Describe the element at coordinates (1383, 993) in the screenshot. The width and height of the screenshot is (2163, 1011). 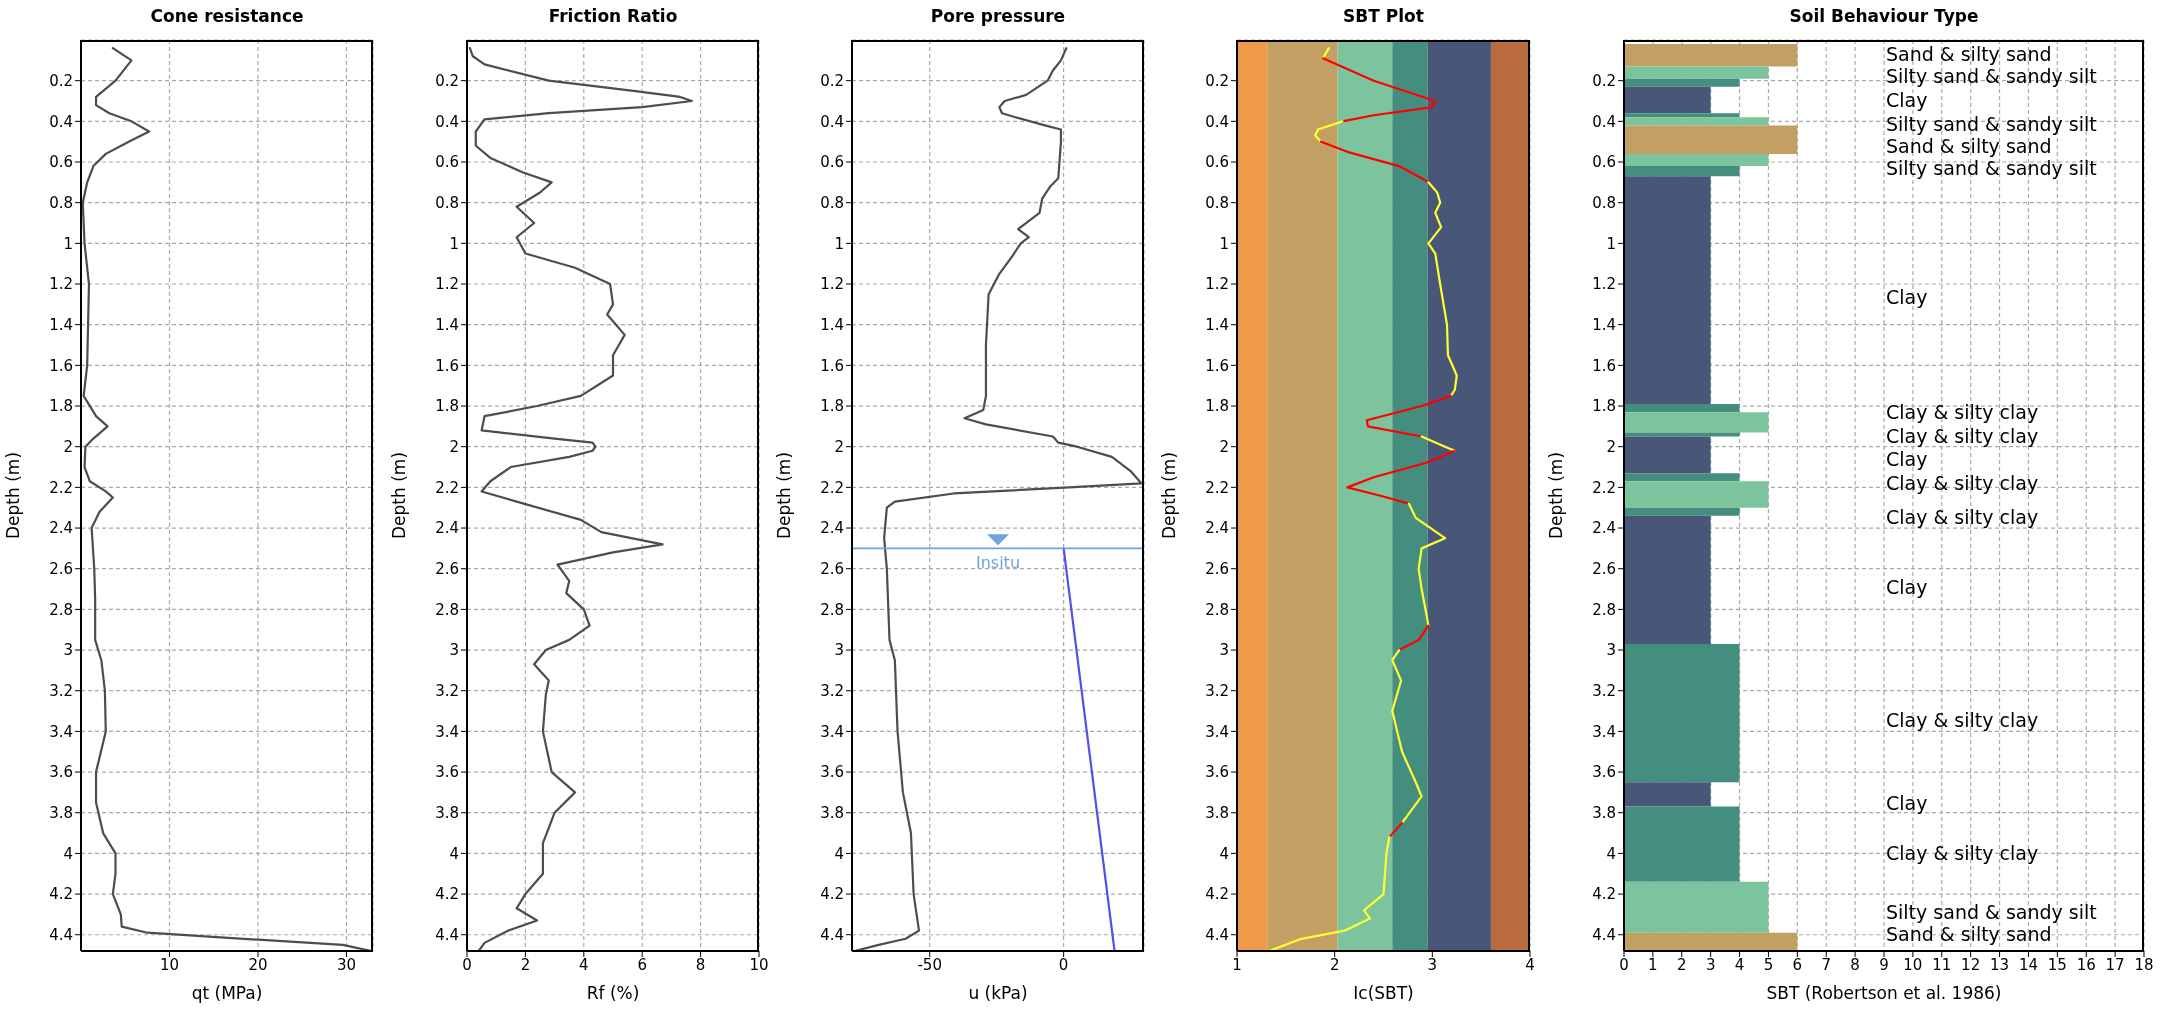
I see `x-axis-title: Ic(SBT)` at that location.